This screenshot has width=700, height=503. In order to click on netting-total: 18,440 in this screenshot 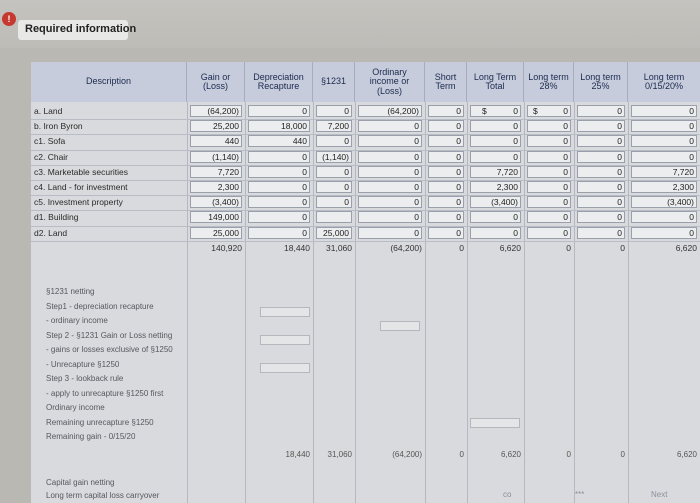, I will do `click(297, 454)`.